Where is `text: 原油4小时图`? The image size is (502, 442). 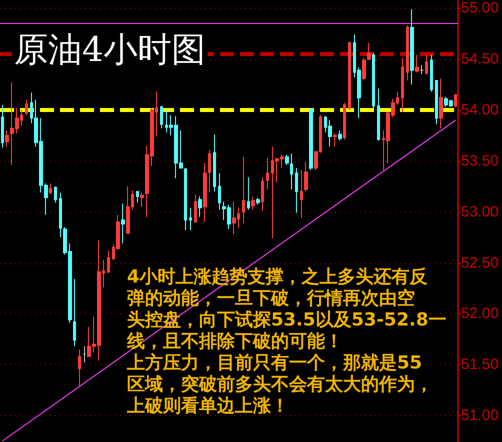 text: 原油4小时图 is located at coordinates (110, 50).